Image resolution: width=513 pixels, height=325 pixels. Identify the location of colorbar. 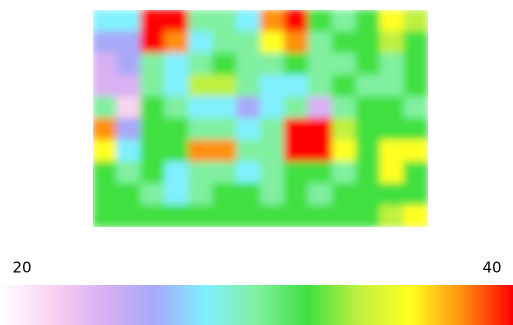
(256, 305).